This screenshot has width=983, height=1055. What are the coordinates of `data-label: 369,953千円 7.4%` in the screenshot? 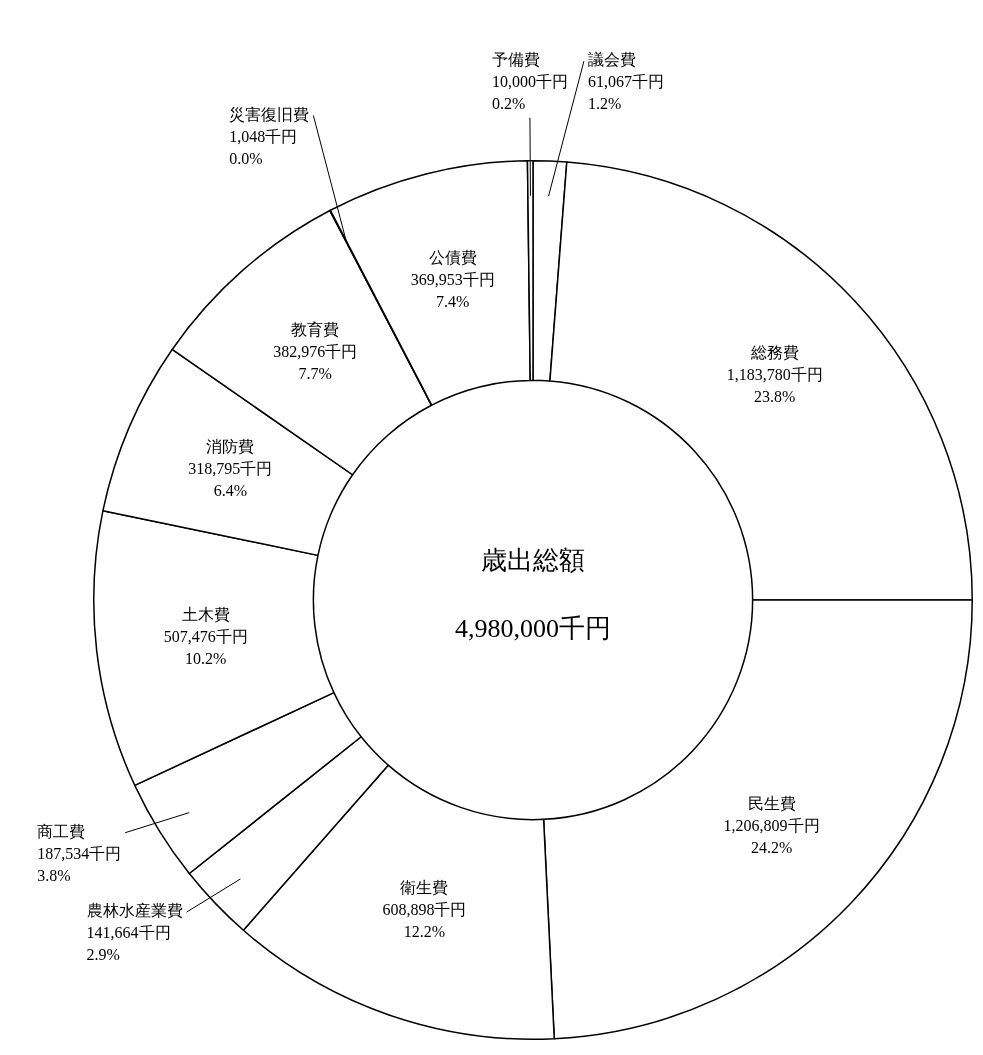 It's located at (452, 290).